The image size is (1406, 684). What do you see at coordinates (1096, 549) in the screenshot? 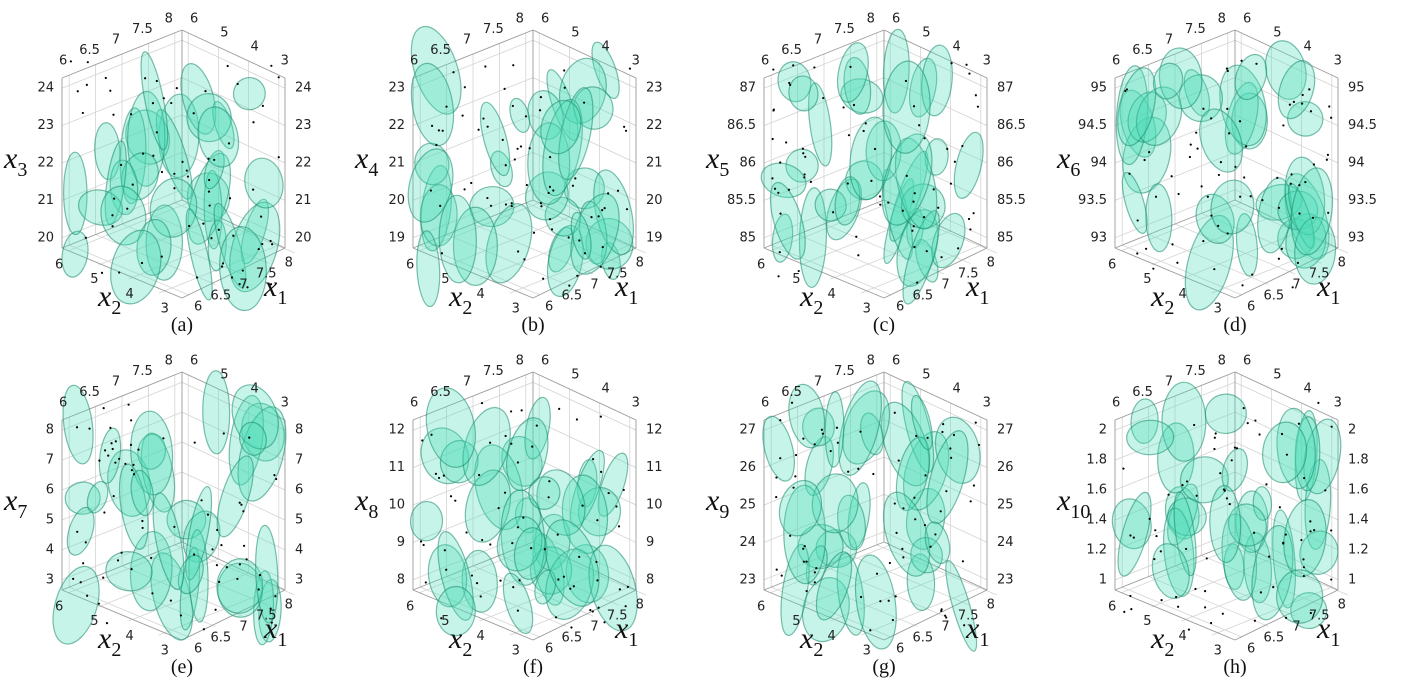
I see `z-tick-label: 1.2` at bounding box center [1096, 549].